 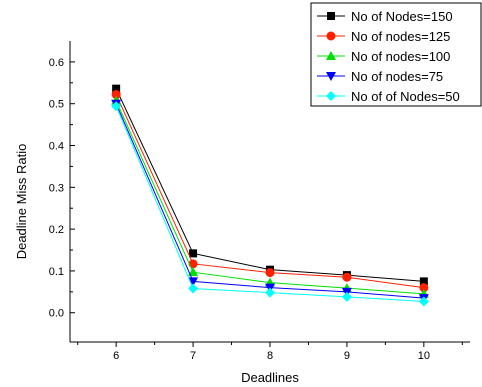 I want to click on y-tick-label: 0.4, so click(x=56, y=147).